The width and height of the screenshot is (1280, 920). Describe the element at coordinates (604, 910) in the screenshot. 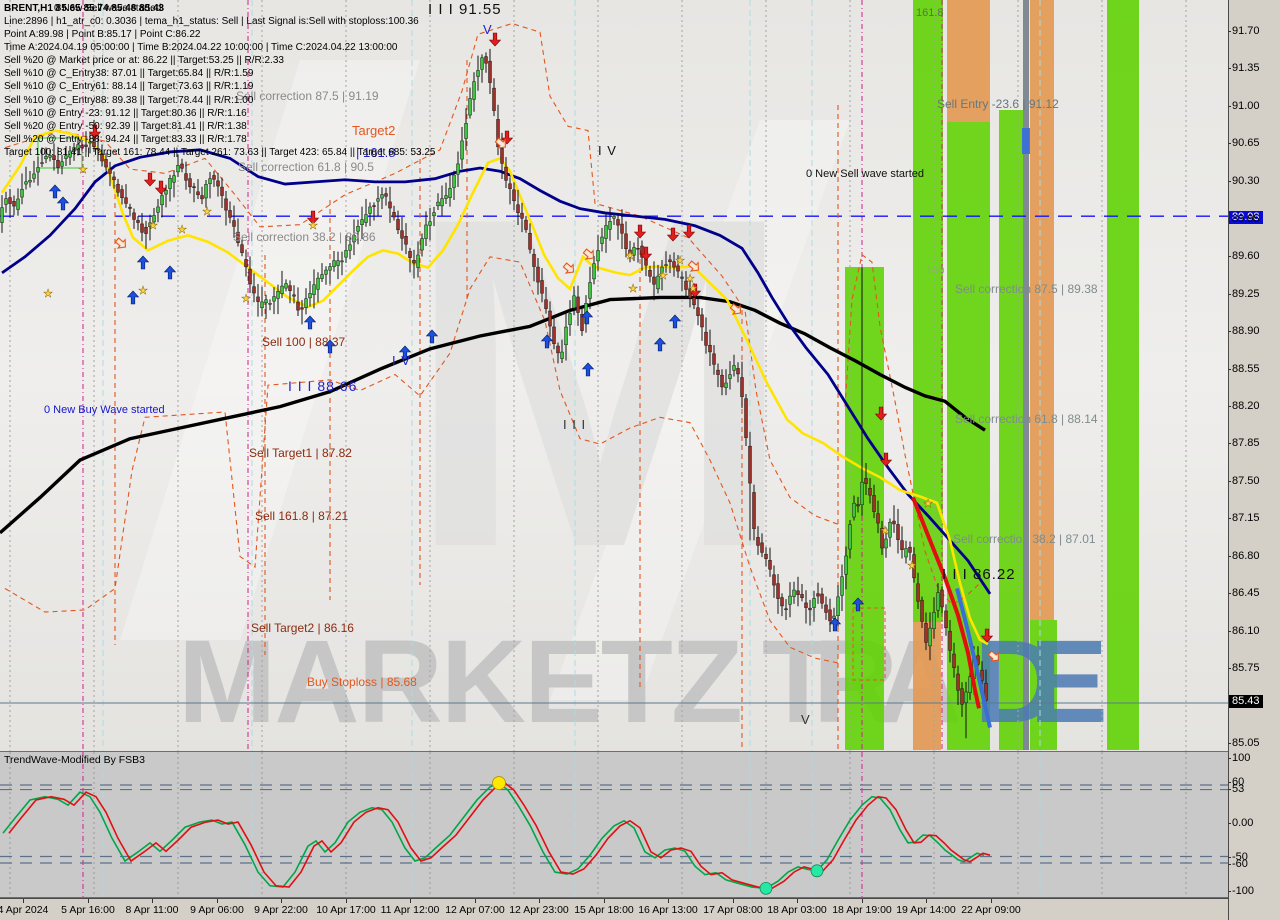

I see `time-label: 15 Apr 18:00` at that location.